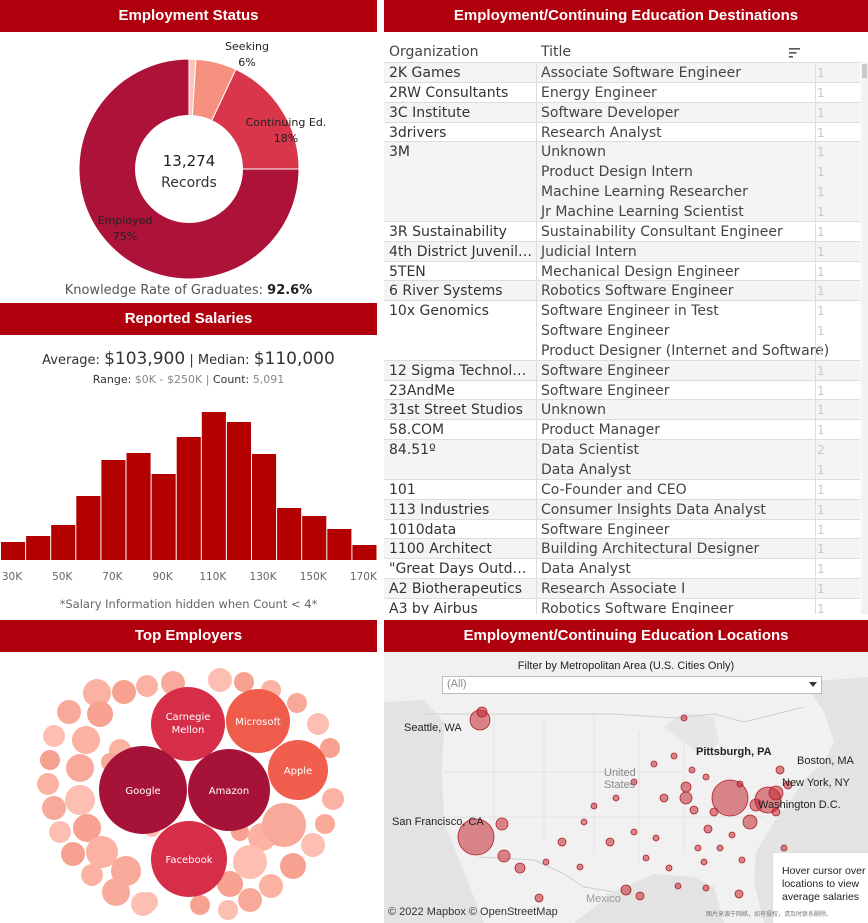 Image resolution: width=868 pixels, height=923 pixels. Describe the element at coordinates (622, 132) in the screenshot. I see `table-row: 3drivers Research Analyst 1` at that location.